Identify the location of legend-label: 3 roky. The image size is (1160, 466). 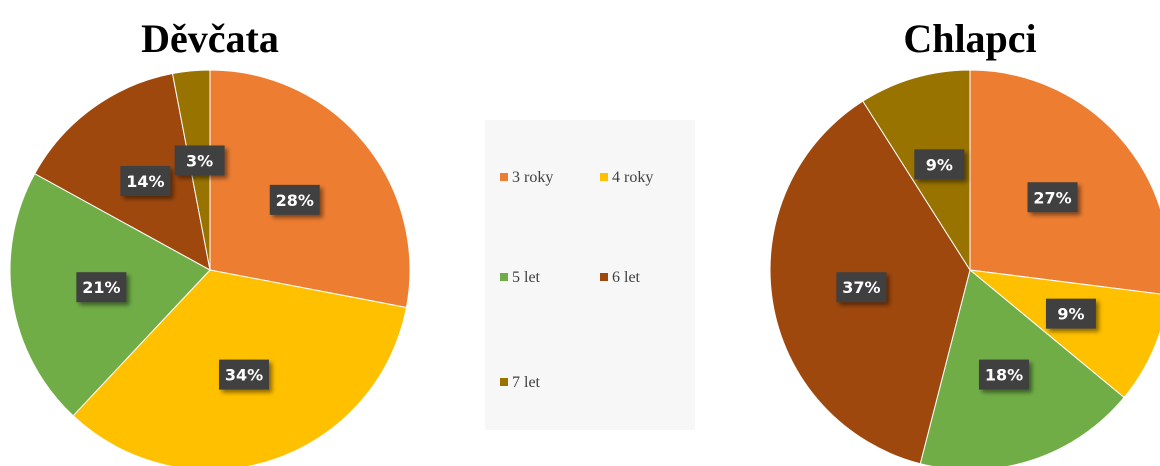
(532, 177).